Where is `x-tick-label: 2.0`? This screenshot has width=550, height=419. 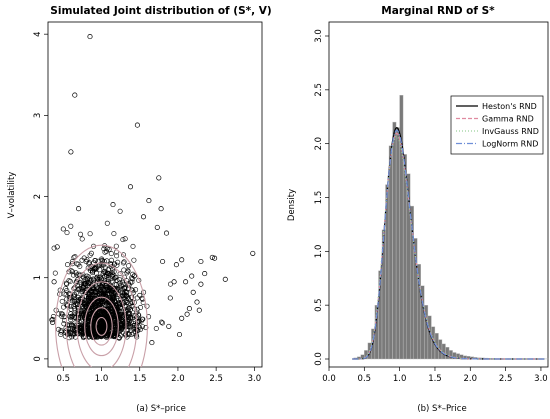
x-tick-label: 2.0 is located at coordinates (178, 379).